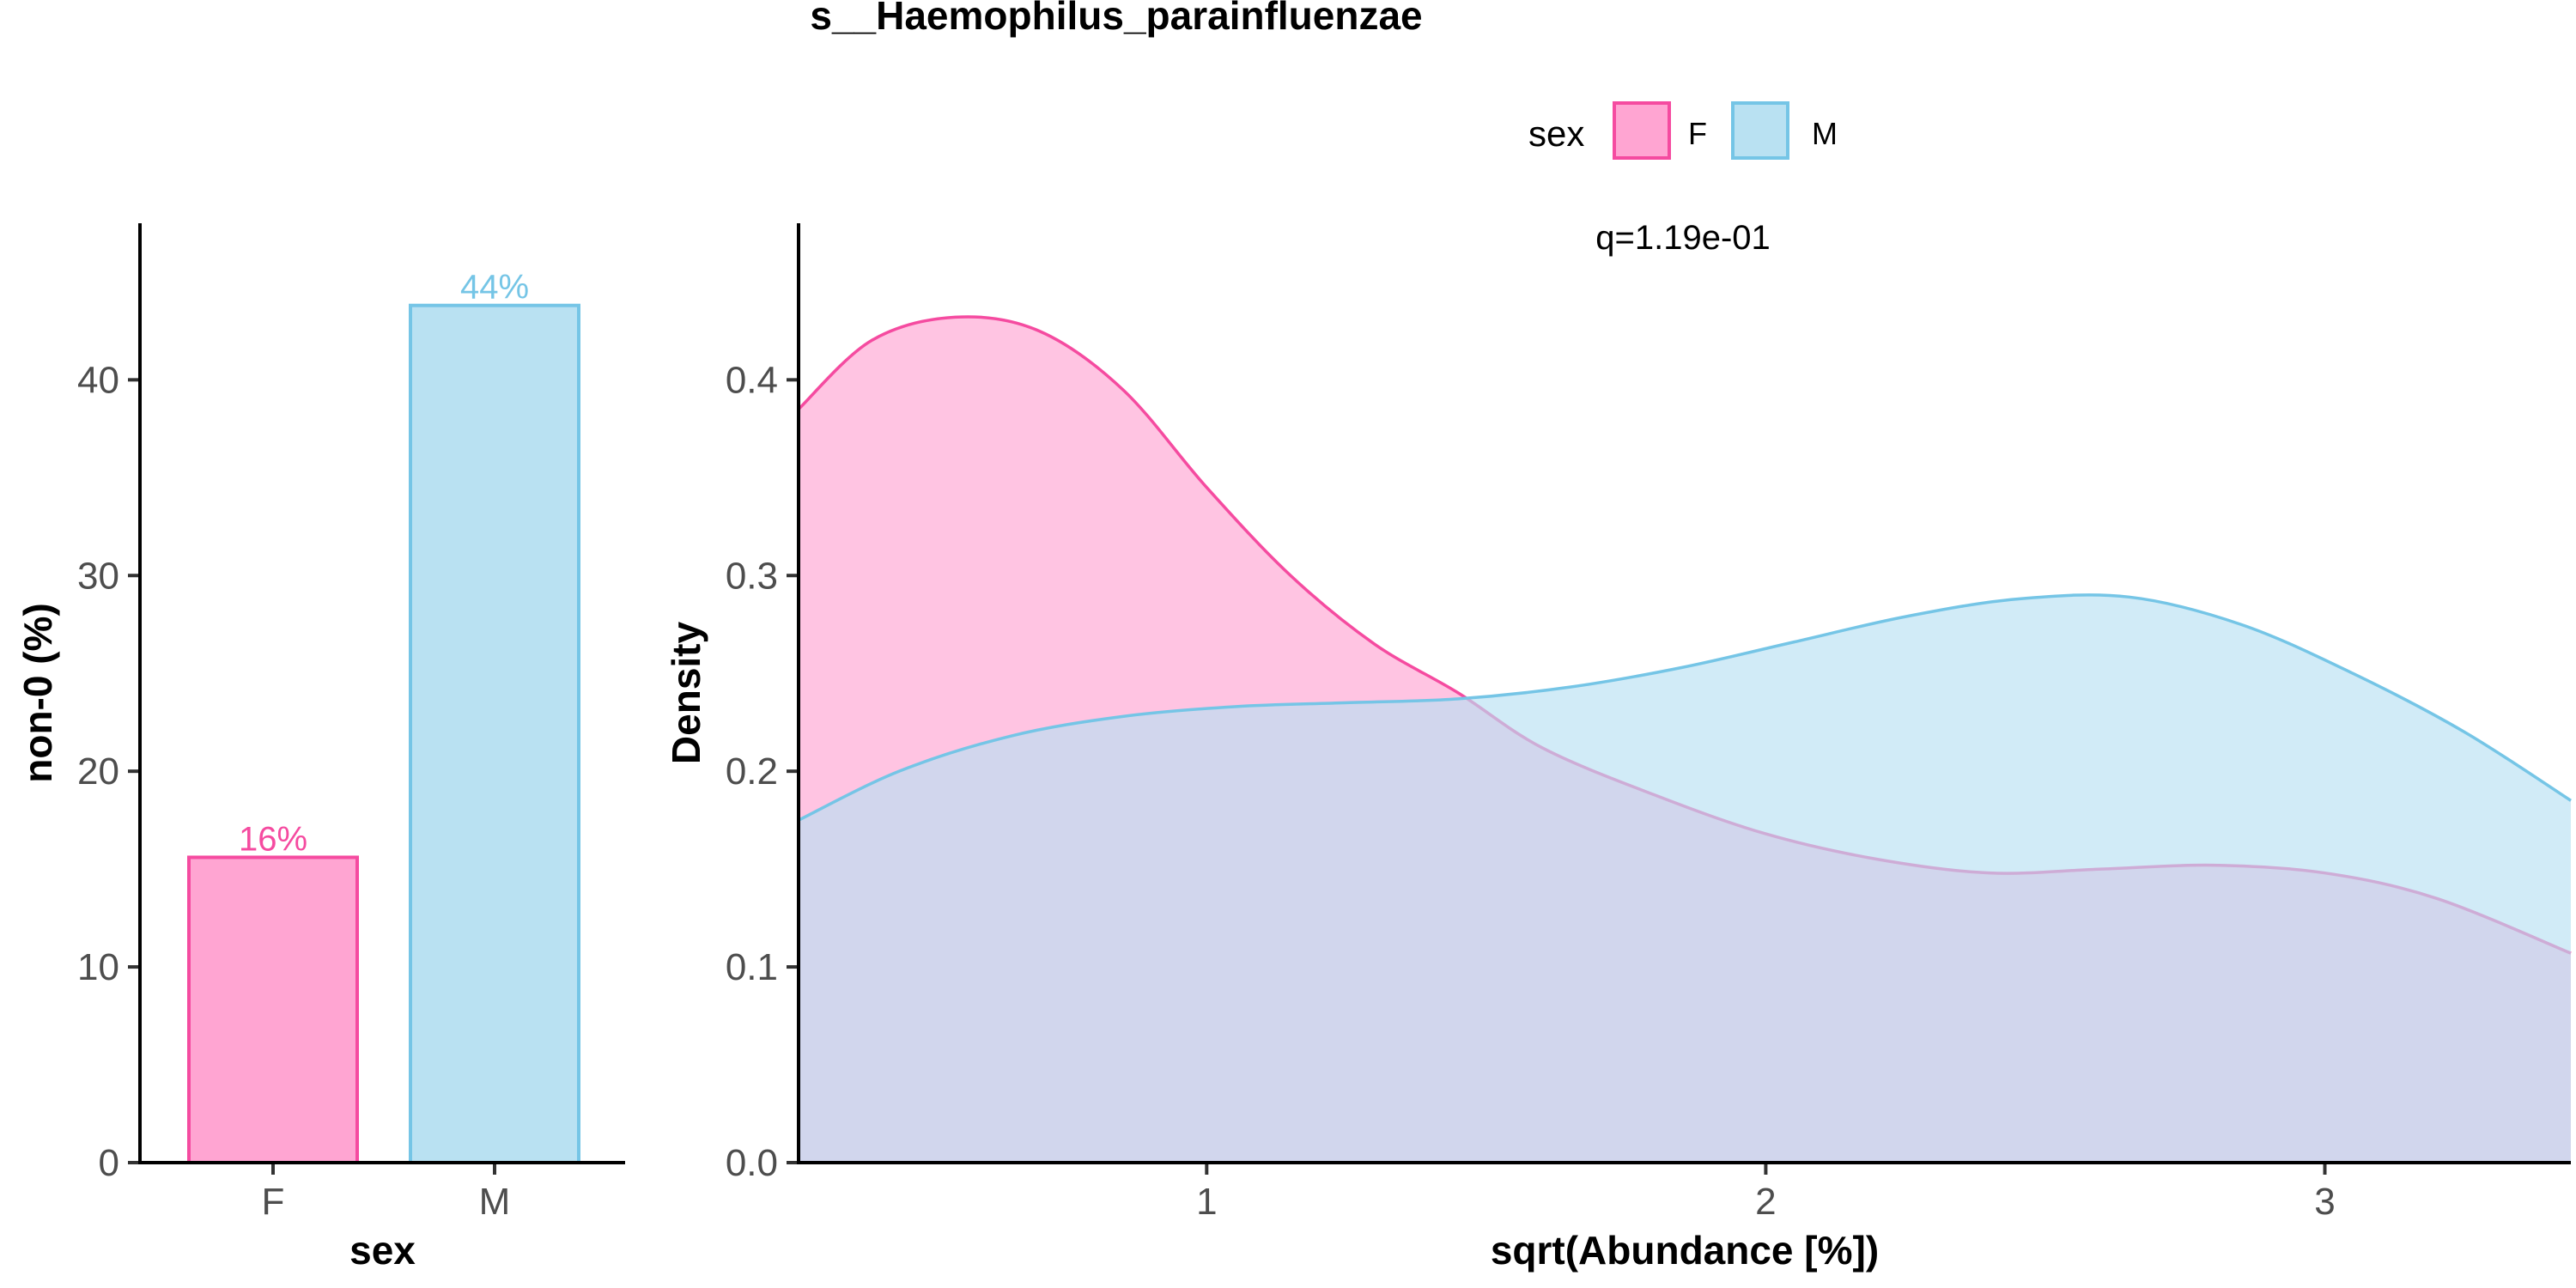 This screenshot has height=1288, width=2576. What do you see at coordinates (98, 771) in the screenshot?
I see `bar-y-tick-label: 20` at bounding box center [98, 771].